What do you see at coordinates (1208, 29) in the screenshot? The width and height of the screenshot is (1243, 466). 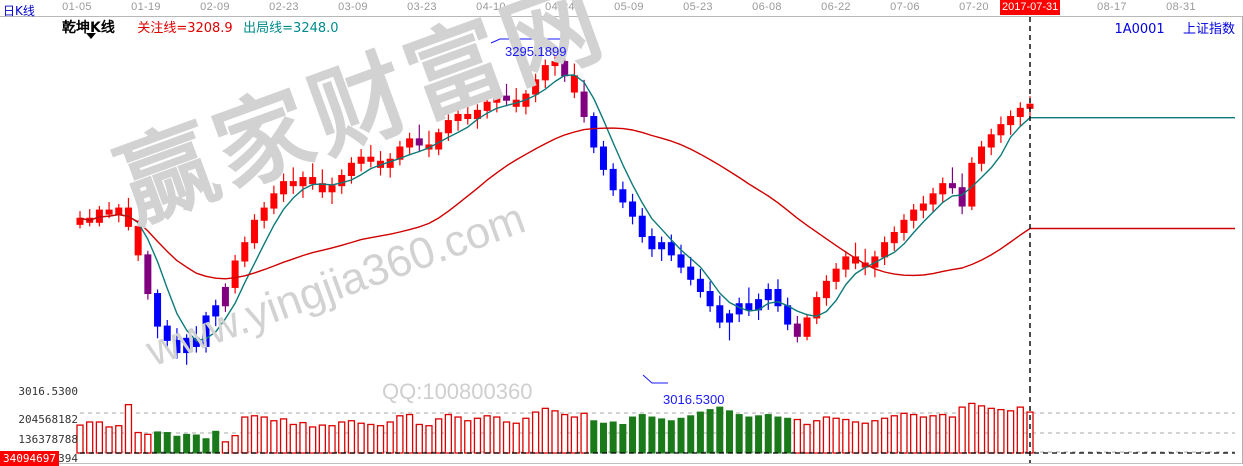 I see `symbol-name: 上证指数` at bounding box center [1208, 29].